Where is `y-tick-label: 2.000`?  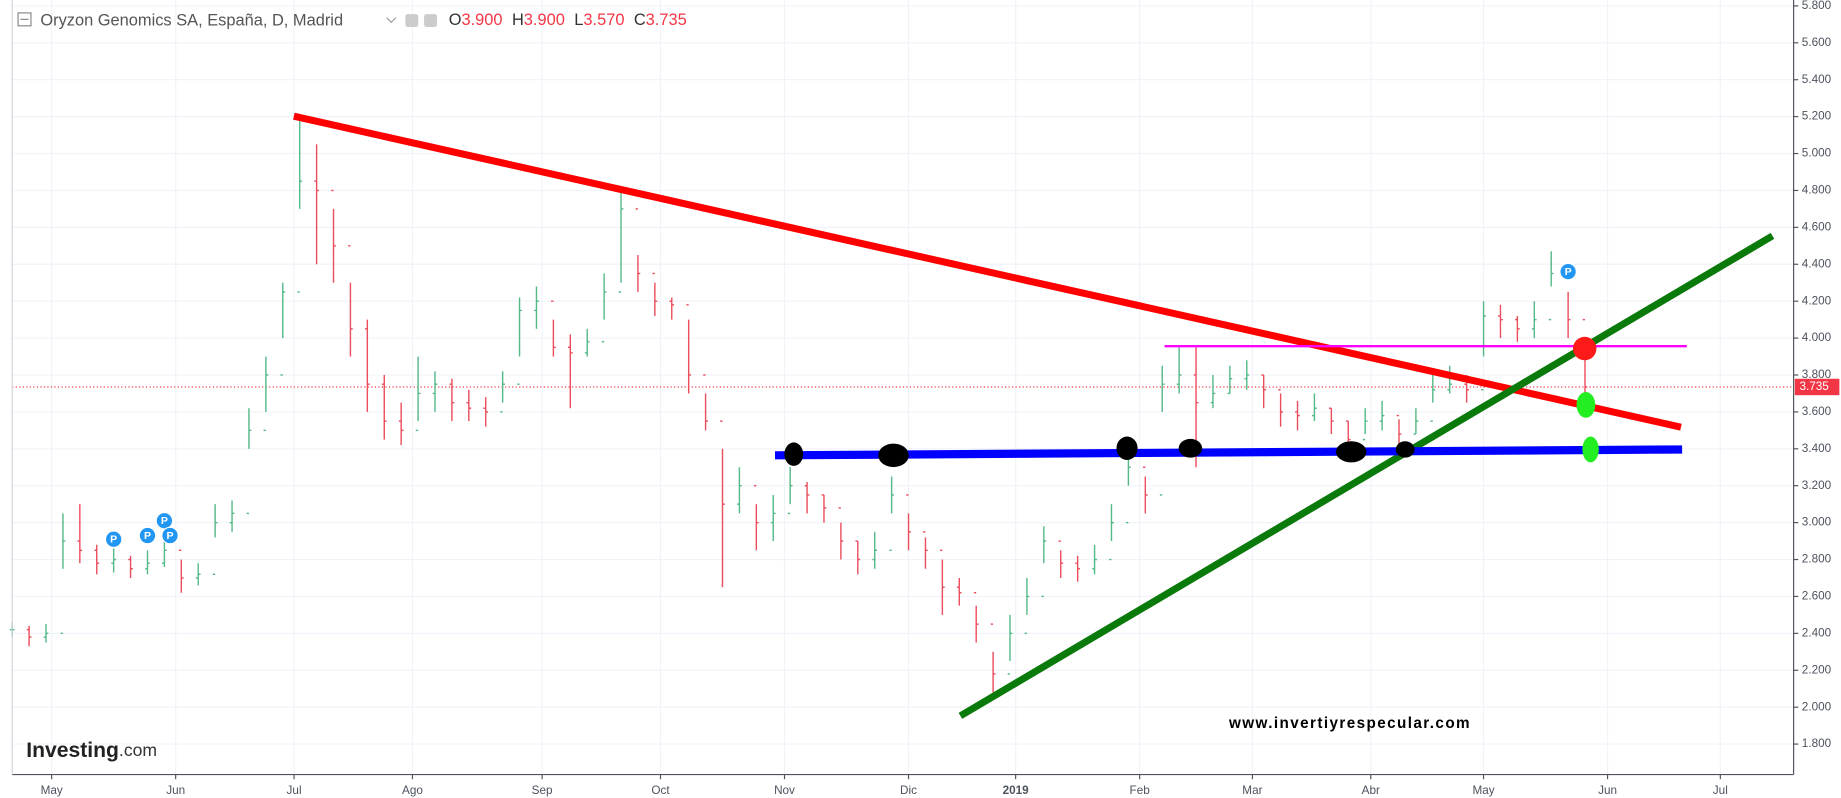 y-tick-label: 2.000 is located at coordinates (1817, 706).